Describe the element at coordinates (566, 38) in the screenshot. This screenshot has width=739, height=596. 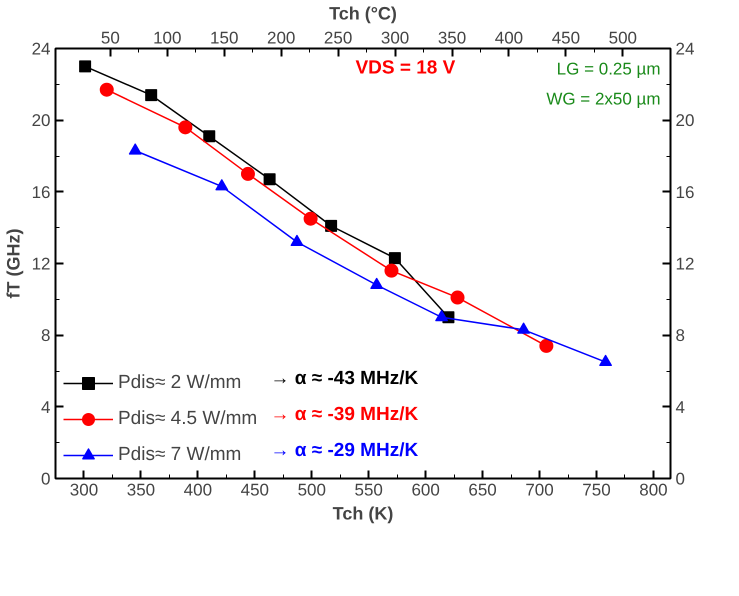
I see `x2-tick-label: 450` at that location.